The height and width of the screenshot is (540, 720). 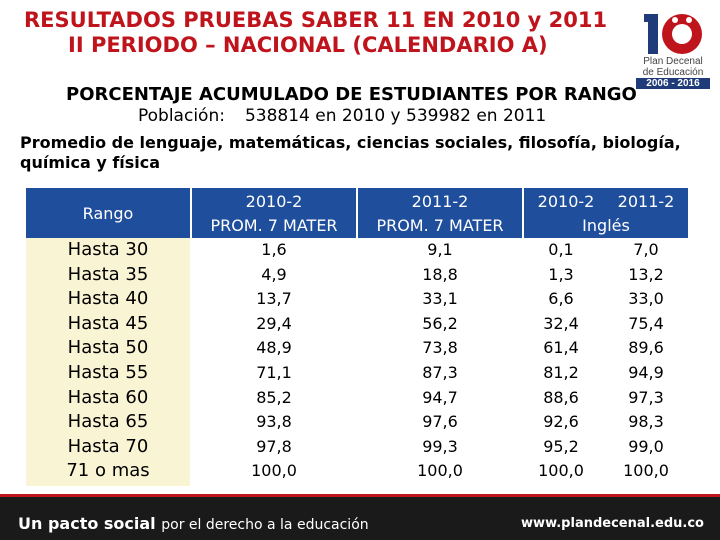 What do you see at coordinates (646, 422) in the screenshot?
I see `cell-e2011: 98,3` at bounding box center [646, 422].